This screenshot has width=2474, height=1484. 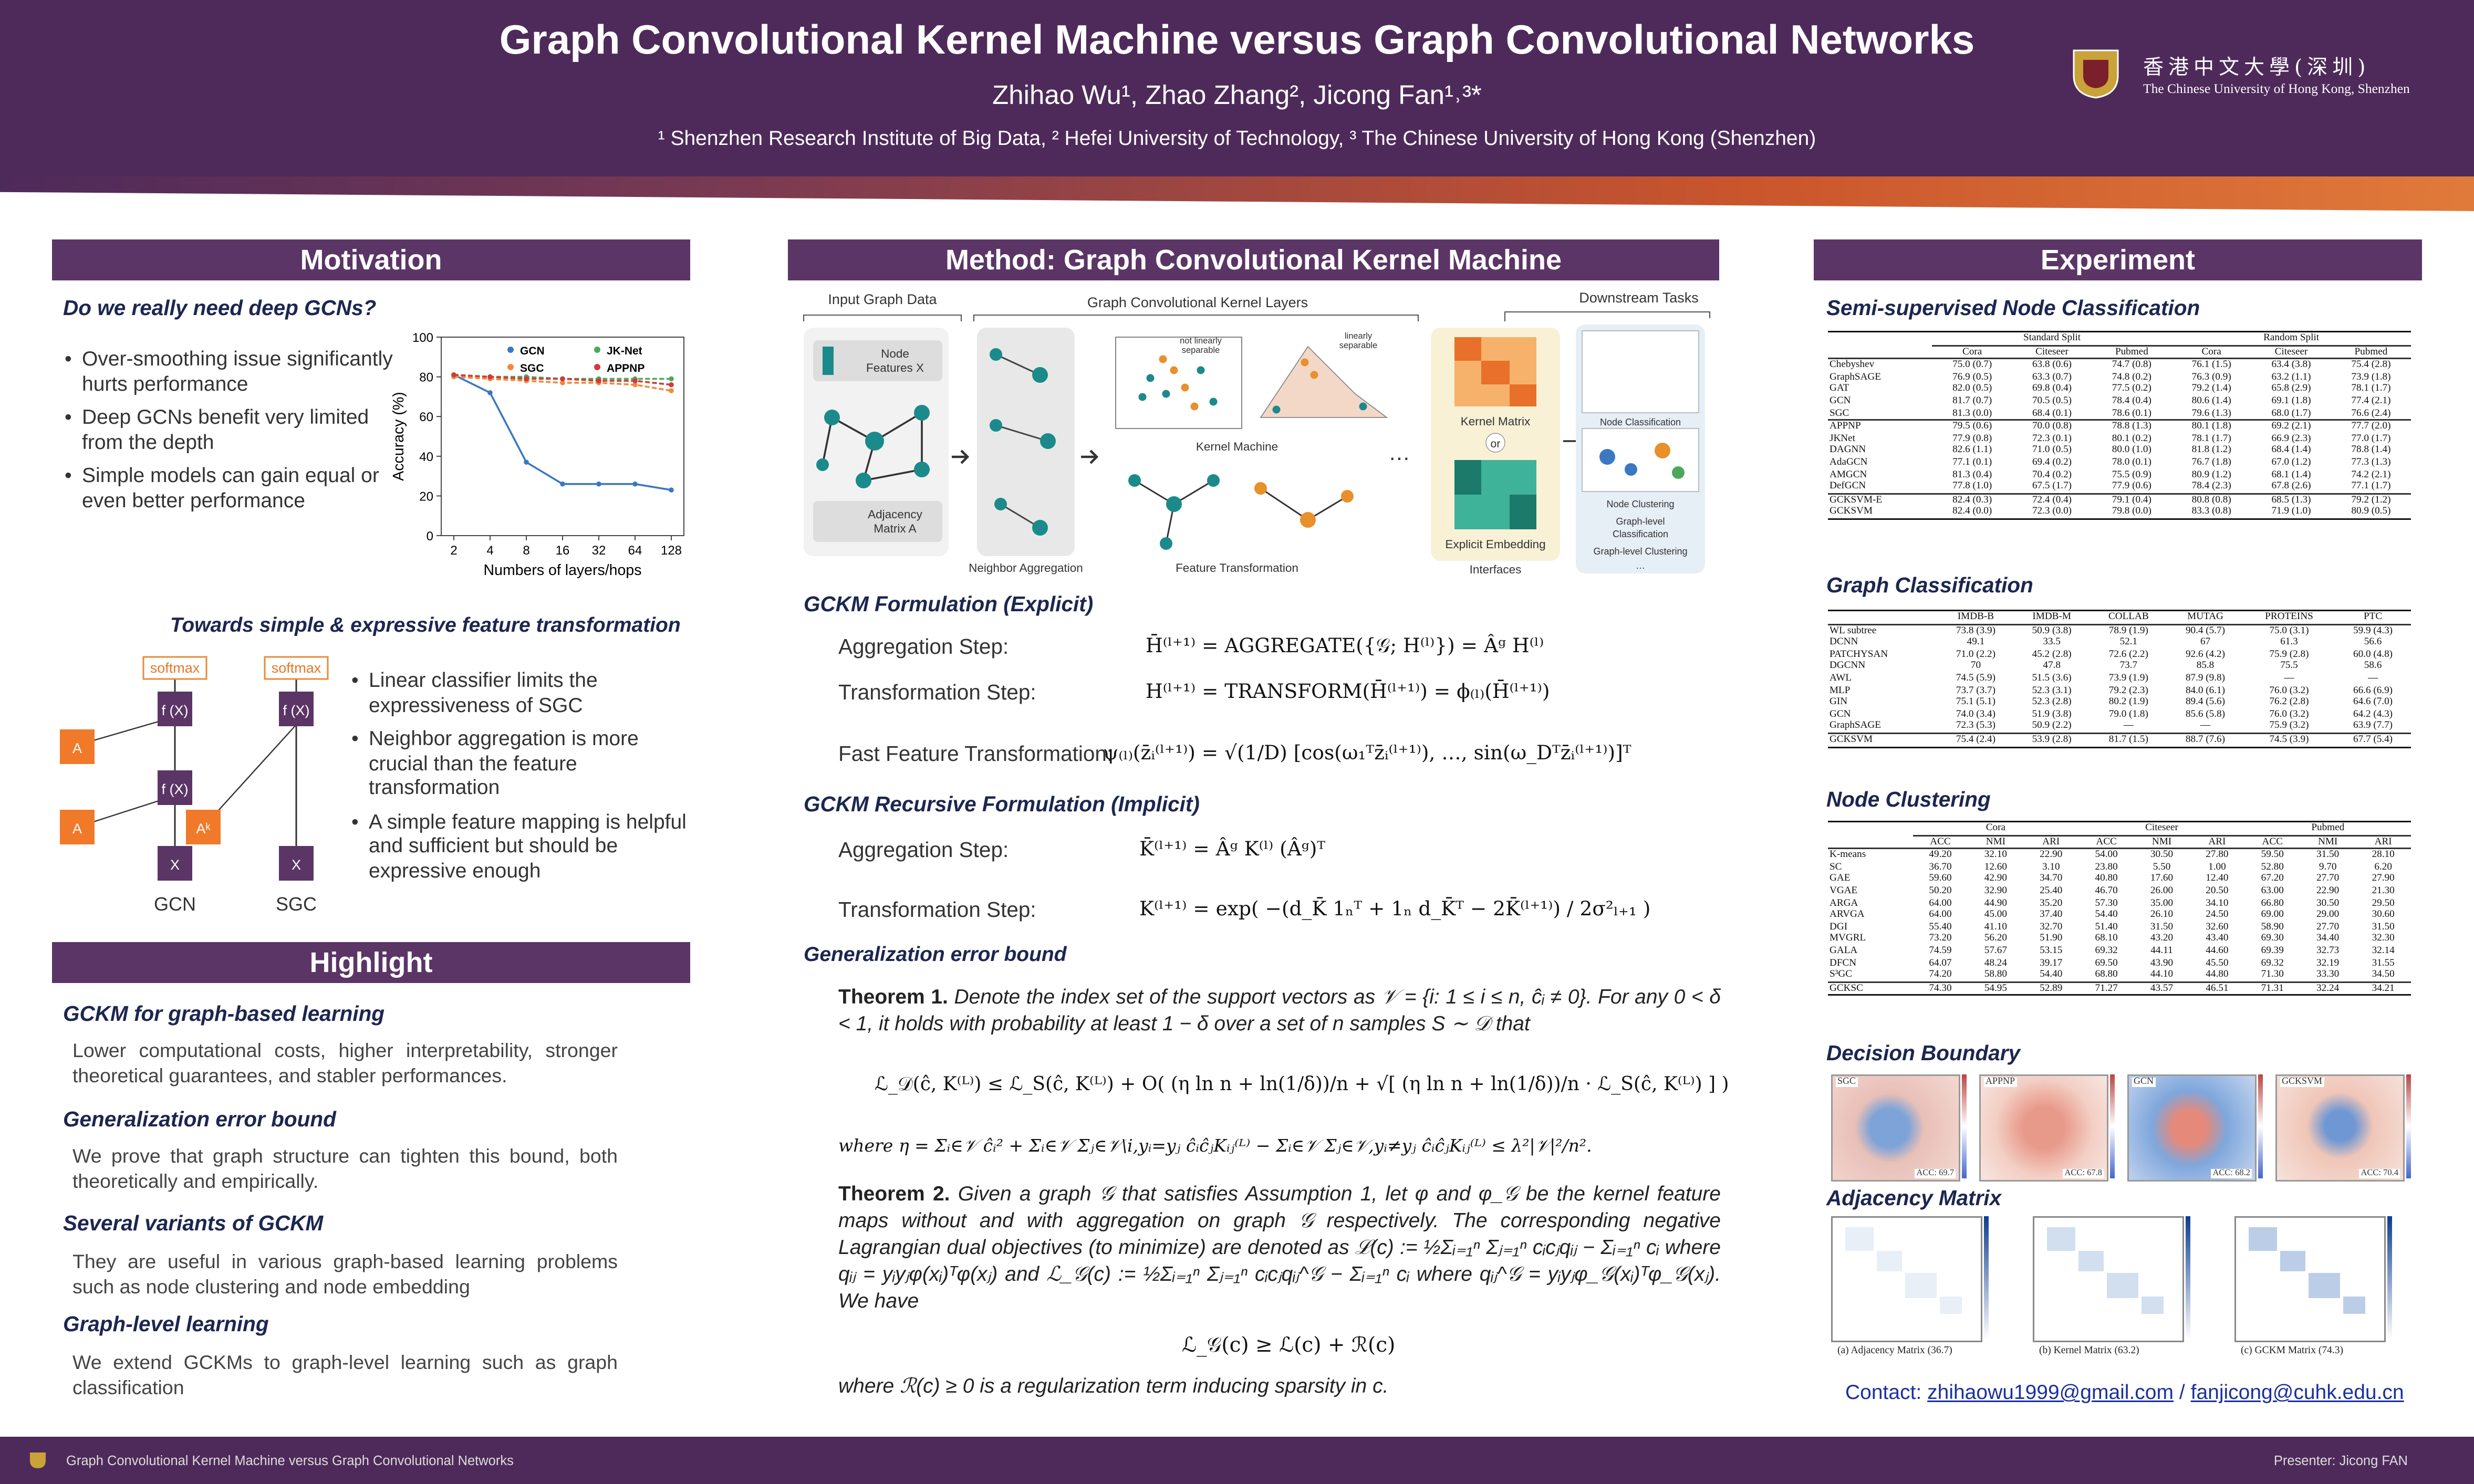 What do you see at coordinates (2106, 950) in the screenshot?
I see `table-cell: 69.32` at bounding box center [2106, 950].